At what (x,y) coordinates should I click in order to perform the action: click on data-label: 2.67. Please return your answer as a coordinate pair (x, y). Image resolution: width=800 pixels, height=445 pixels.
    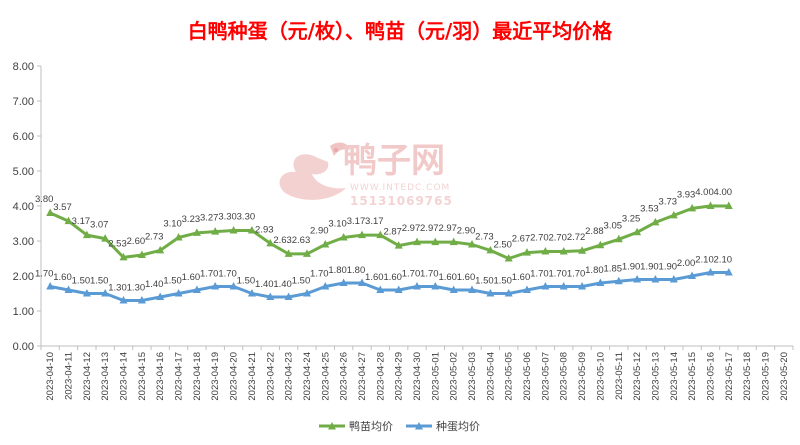
    Looking at the image, I should click on (521, 239).